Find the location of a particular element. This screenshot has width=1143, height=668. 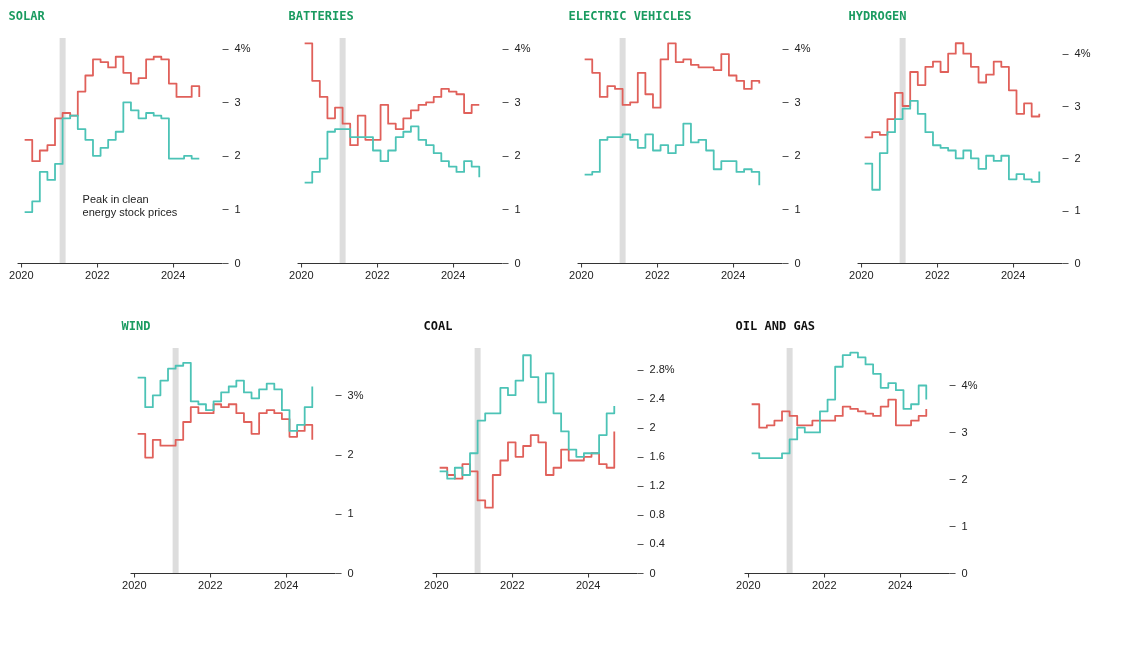

ref-line-label: Peak in clean energy stock prices is located at coordinates (130, 205).